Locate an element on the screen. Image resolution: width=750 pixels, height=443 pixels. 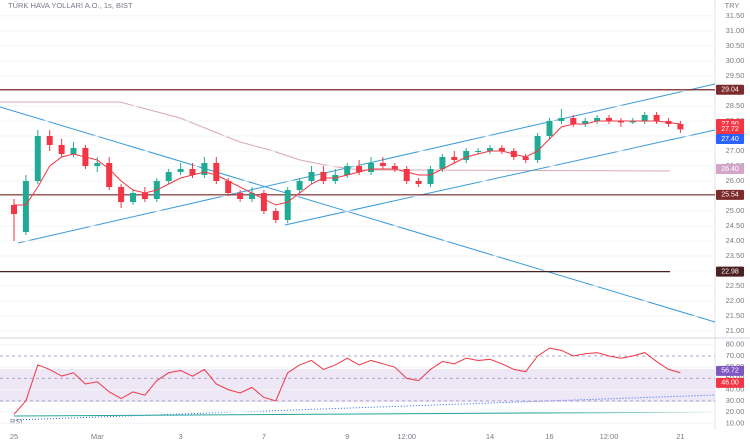
y-tick-label: 22.50 is located at coordinates (735, 285).